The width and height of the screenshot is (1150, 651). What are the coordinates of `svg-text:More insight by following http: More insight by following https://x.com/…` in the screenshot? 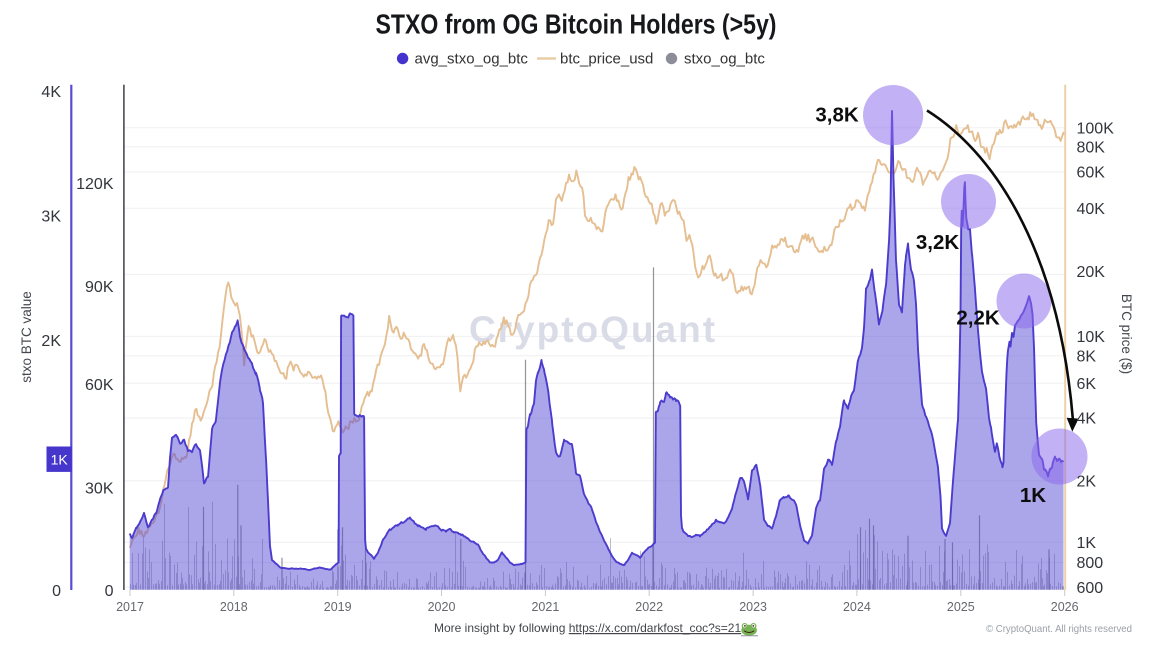 It's located at (587, 628).